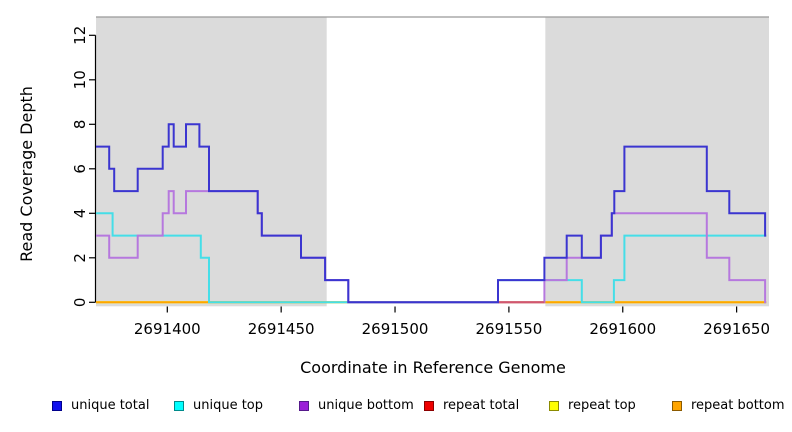 The height and width of the screenshot is (432, 792). I want to click on legend-item-repeat-bottom: repeat bottom, so click(728, 405).